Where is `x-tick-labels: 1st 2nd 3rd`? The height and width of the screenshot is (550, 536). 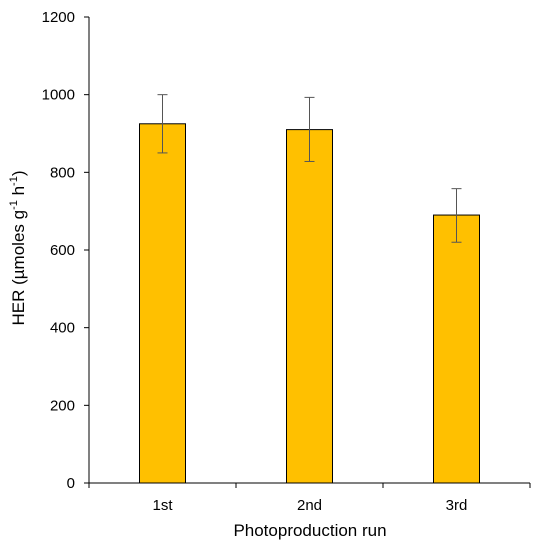
x-tick-labels: 1st 2nd 3rd is located at coordinates (309, 505).